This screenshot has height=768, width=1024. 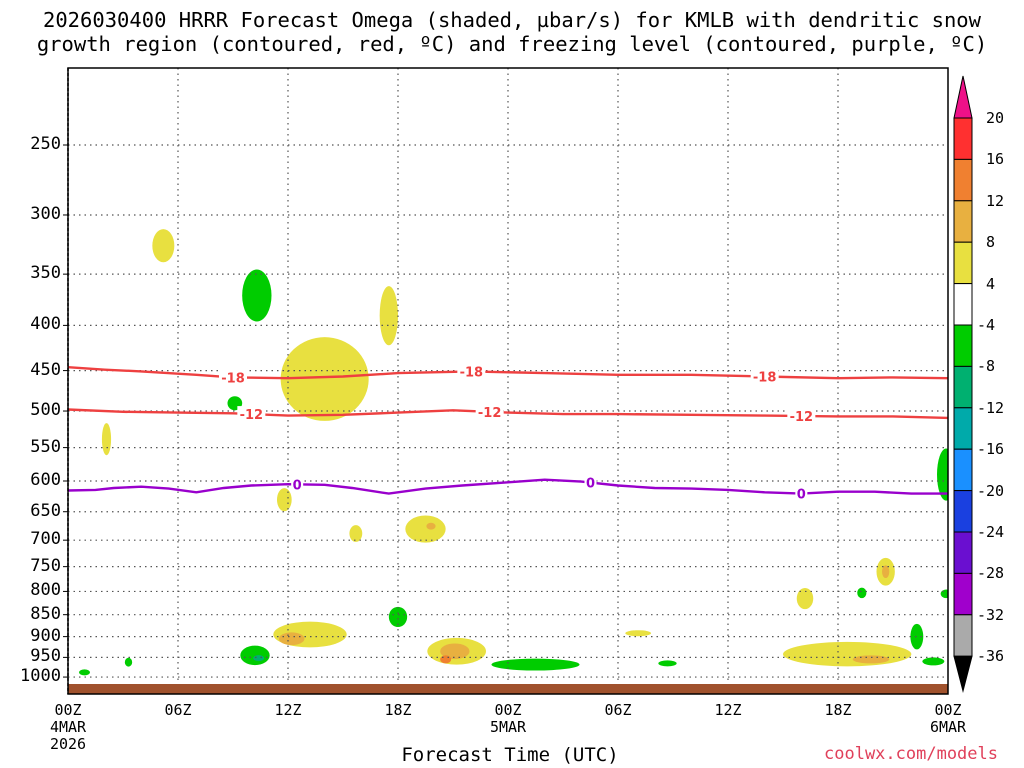 I want to click on x-tick-label-6-0: 06Z, so click(x=178, y=710).